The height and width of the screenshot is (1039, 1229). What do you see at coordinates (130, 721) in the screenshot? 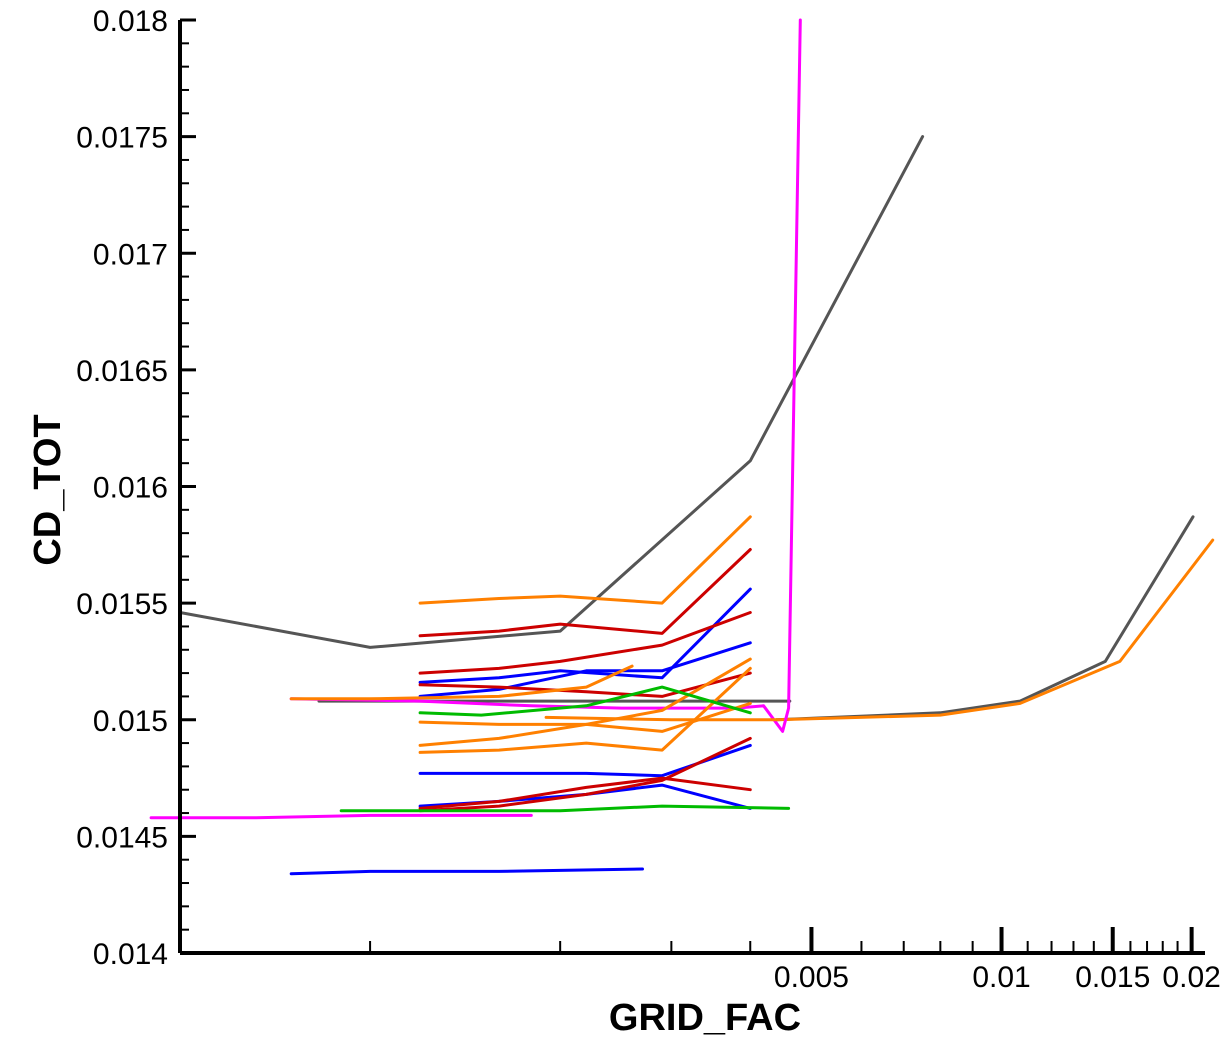
I see `y-tick-label: 0.015` at bounding box center [130, 721].